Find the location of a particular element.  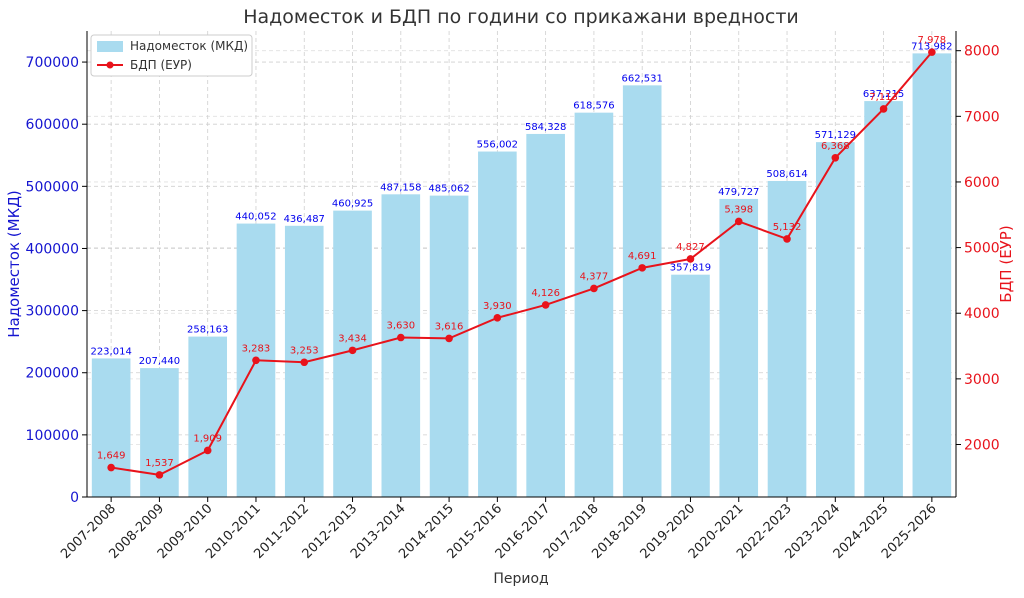

bar-value-label: 584,328 is located at coordinates (545, 127).